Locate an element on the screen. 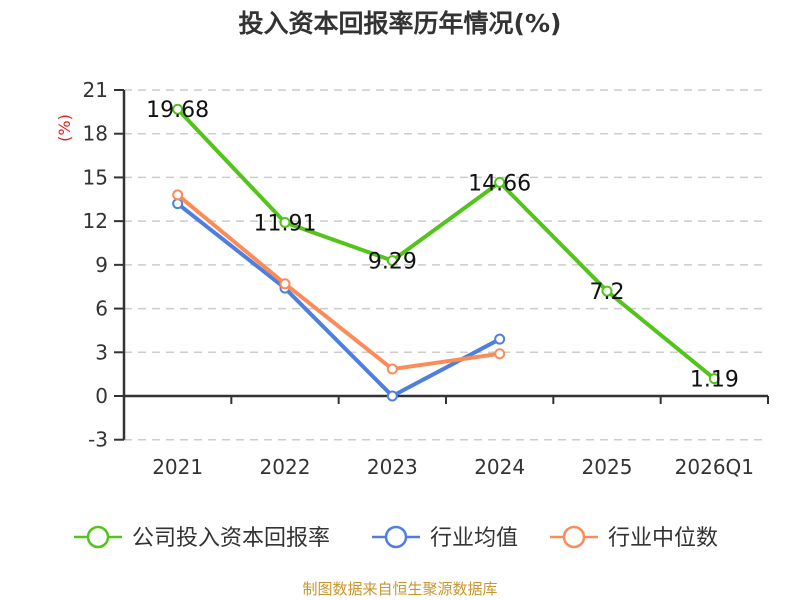 The image size is (800, 600). x-tick-label: 2022 is located at coordinates (285, 467).